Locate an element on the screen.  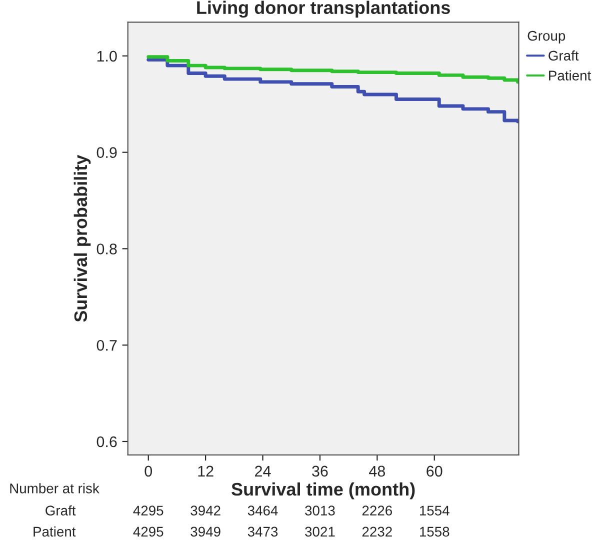
text: 2232 is located at coordinates (377, 531).